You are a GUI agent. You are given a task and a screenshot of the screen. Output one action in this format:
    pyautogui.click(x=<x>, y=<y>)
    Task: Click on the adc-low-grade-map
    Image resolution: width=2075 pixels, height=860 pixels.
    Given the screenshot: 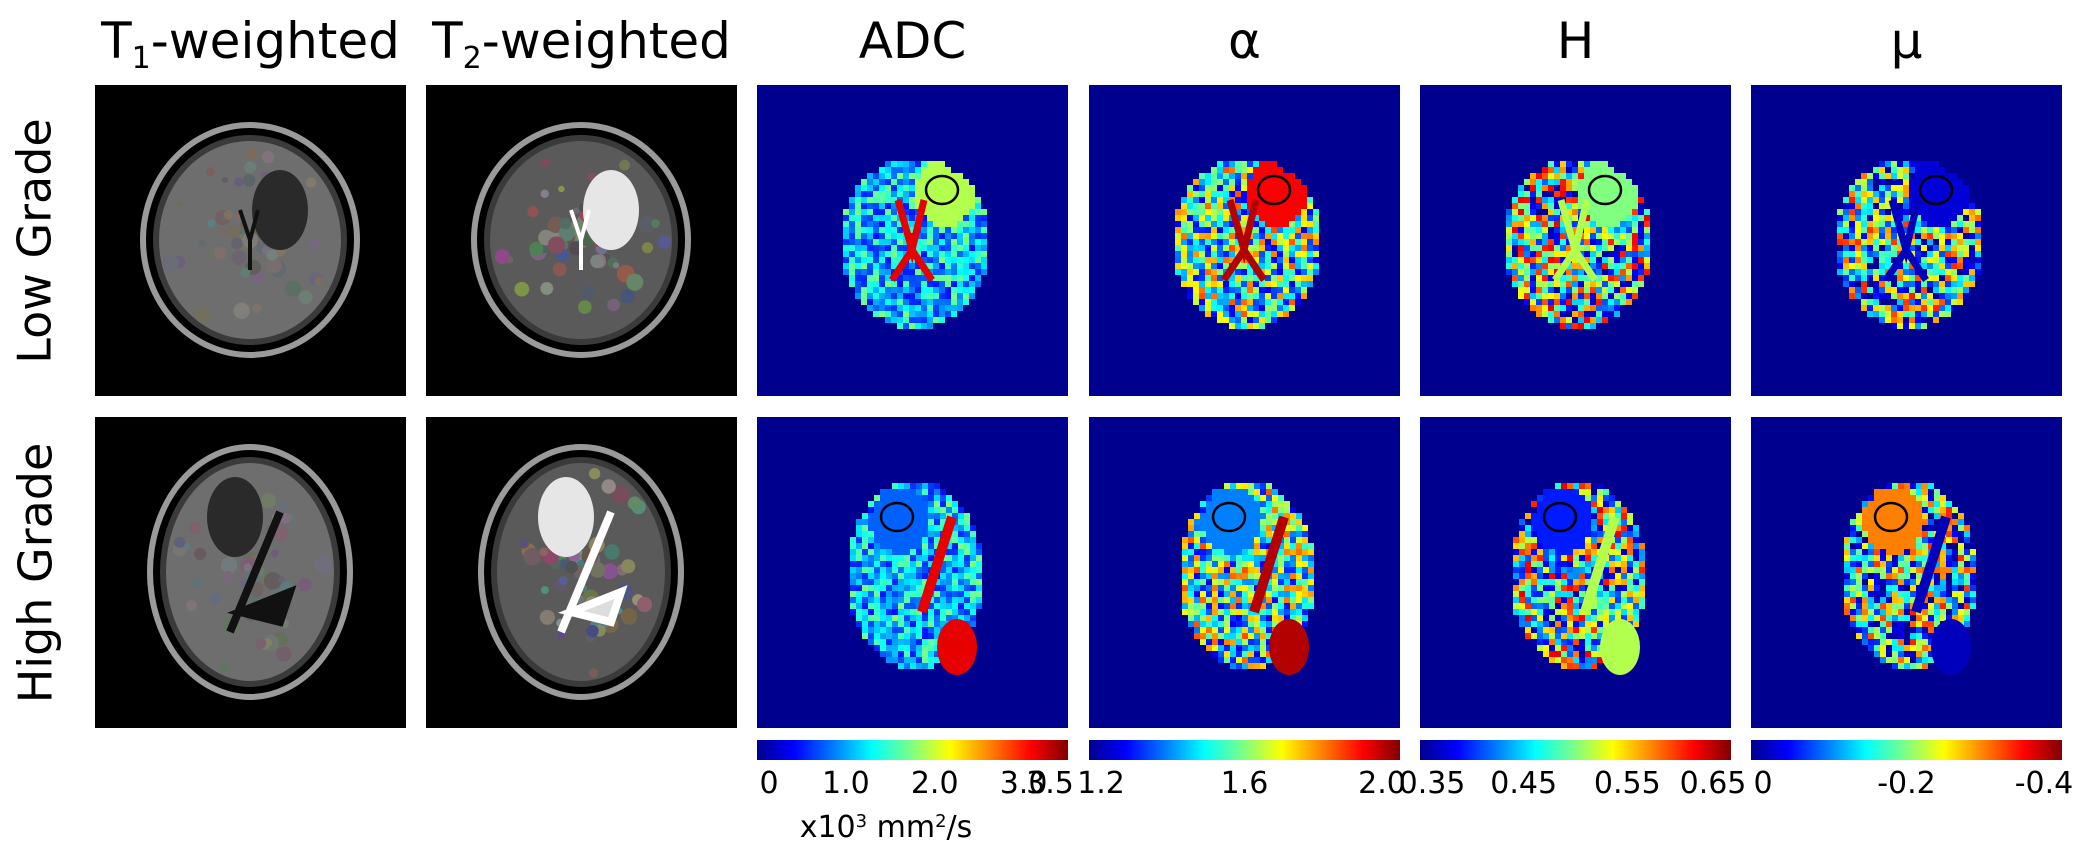 What is the action you would take?
    pyautogui.click(x=912, y=240)
    